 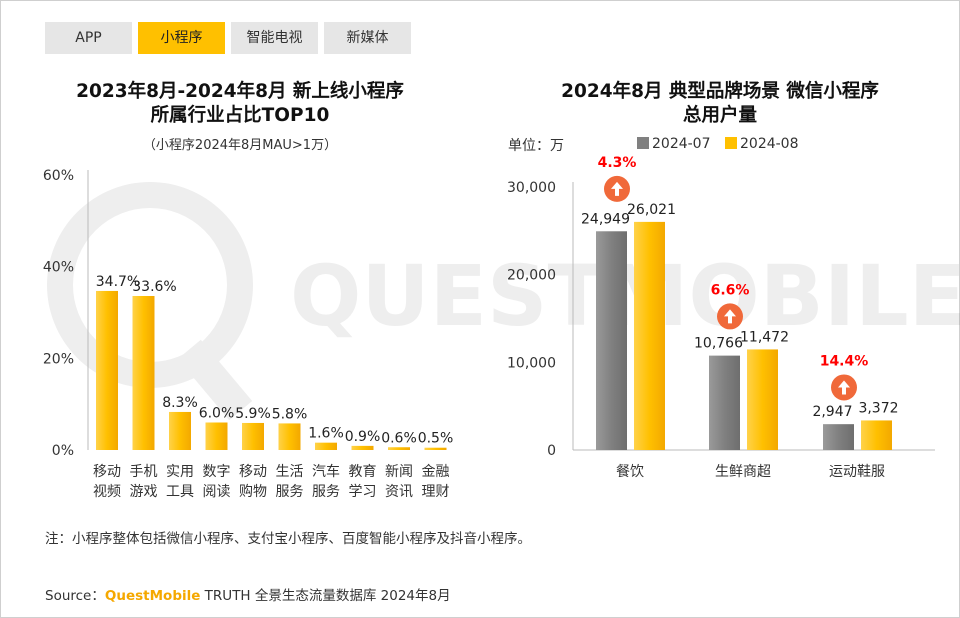 I want to click on legend-label: 2024-07, so click(x=681, y=144).